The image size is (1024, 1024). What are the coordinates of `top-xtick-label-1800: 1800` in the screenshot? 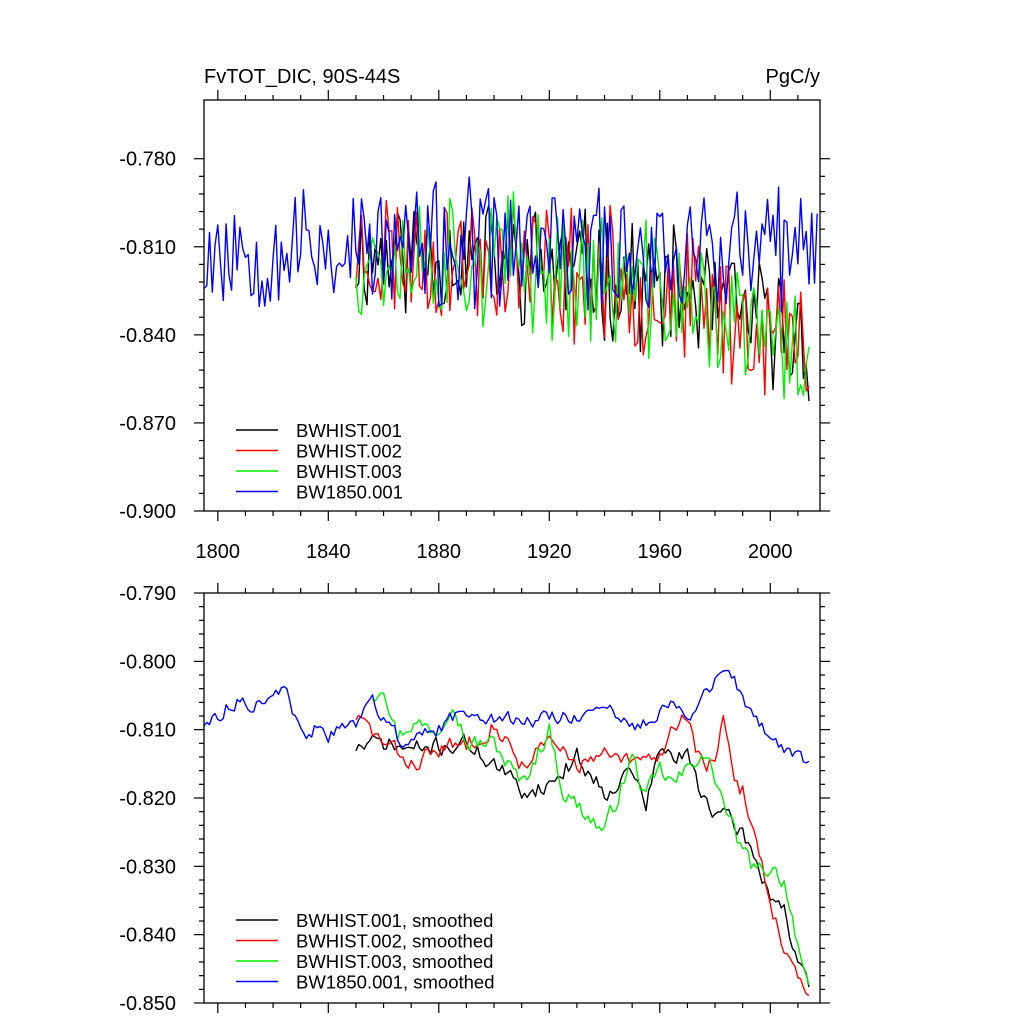 It's located at (218, 552).